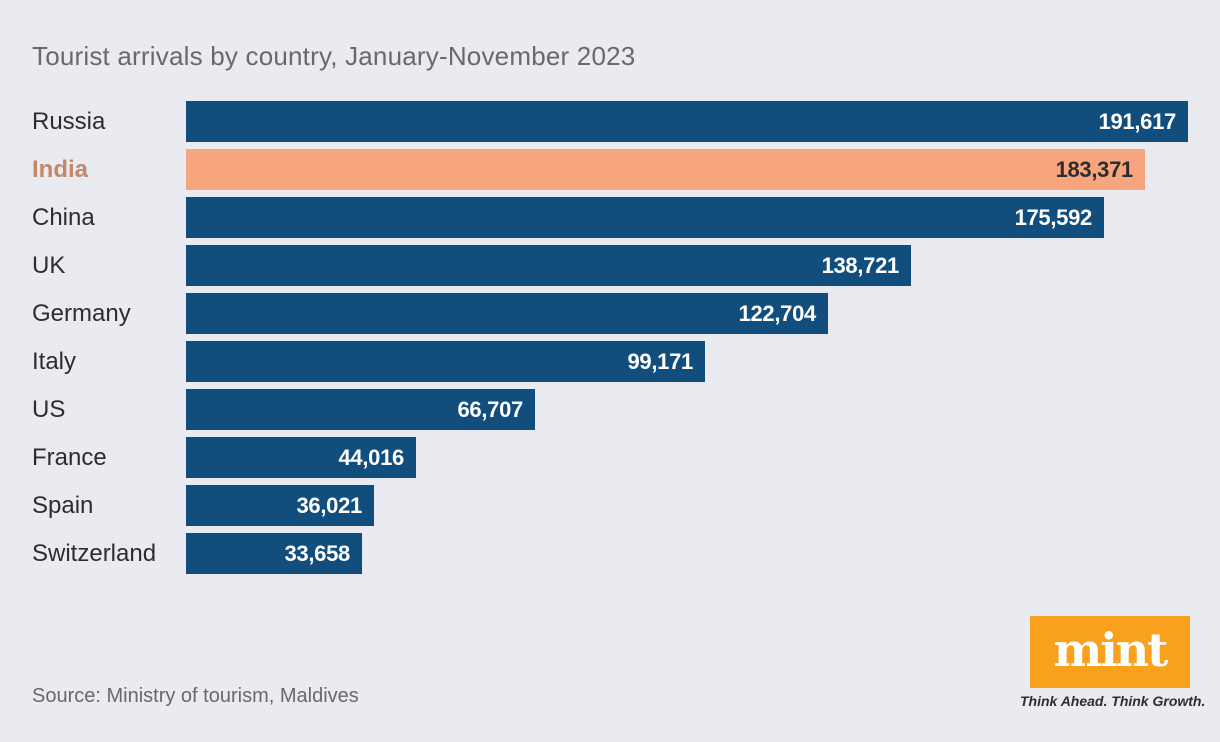  What do you see at coordinates (548, 265) in the screenshot?
I see `bar: 138,721` at bounding box center [548, 265].